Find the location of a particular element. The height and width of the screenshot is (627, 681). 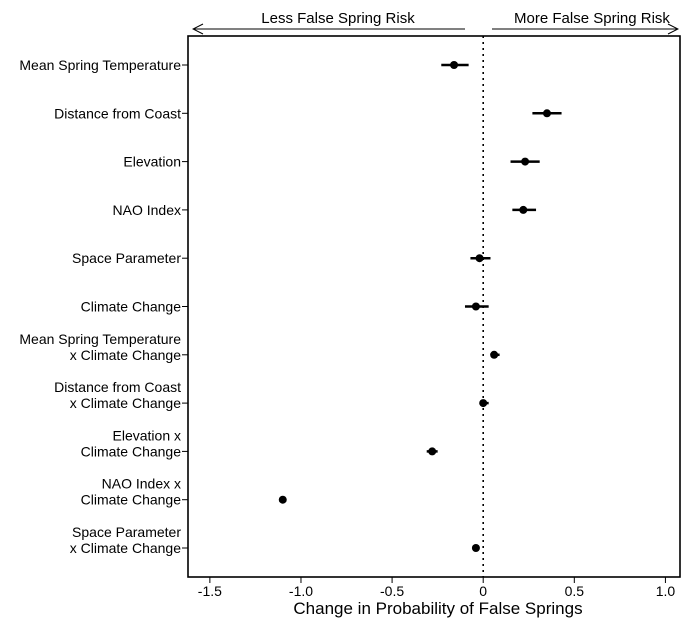

category-label: NAO Index is located at coordinates (147, 210).